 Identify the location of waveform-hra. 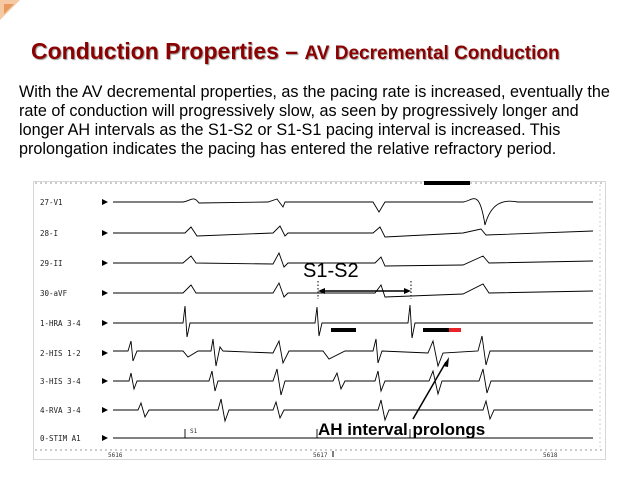
(353, 321).